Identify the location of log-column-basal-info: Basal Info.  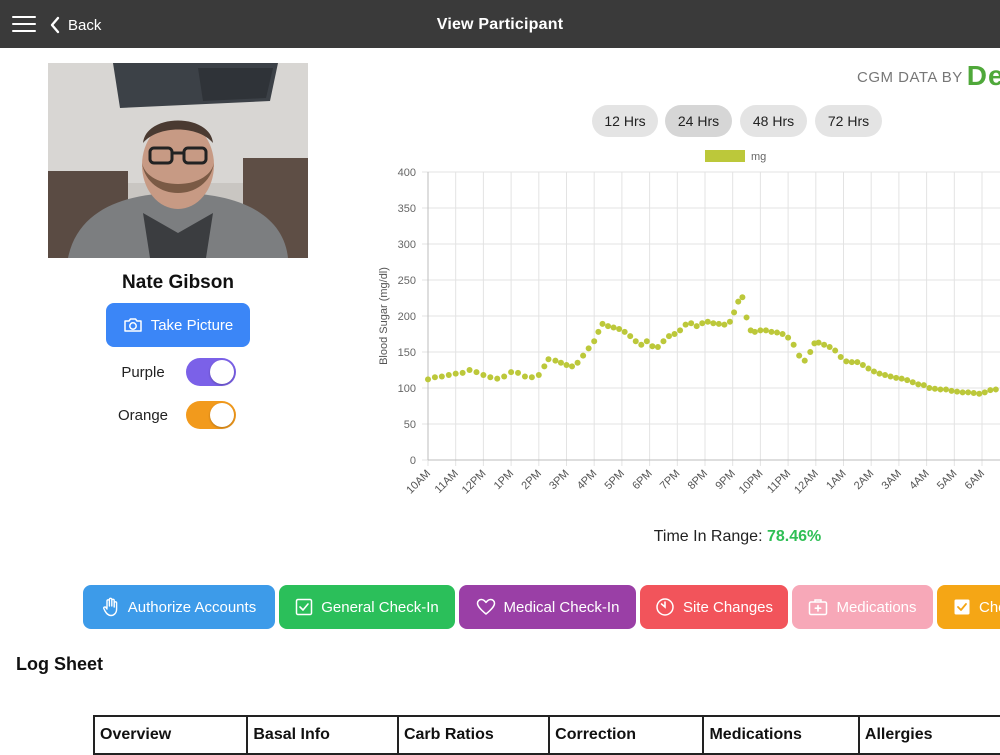
(322, 735).